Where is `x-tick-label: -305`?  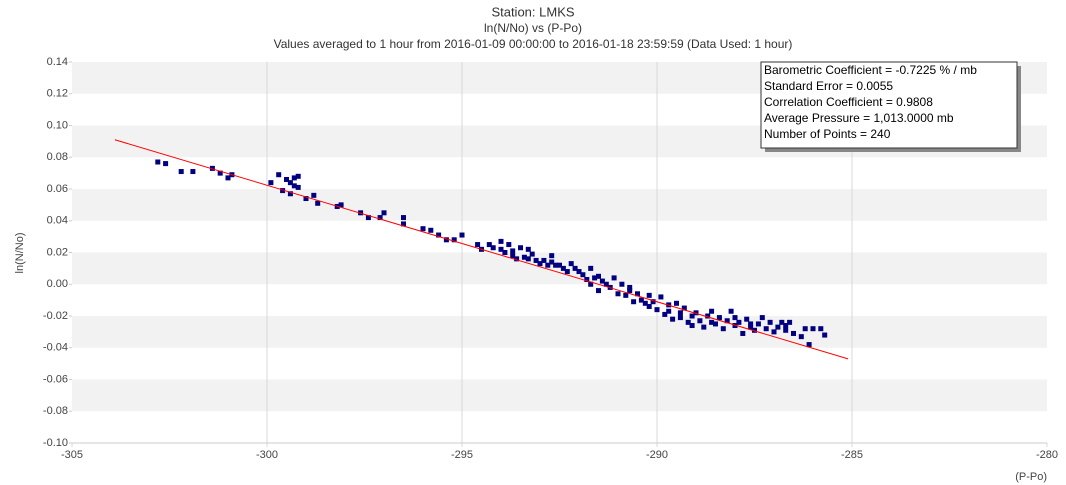
x-tick-label: -305 is located at coordinates (72, 455).